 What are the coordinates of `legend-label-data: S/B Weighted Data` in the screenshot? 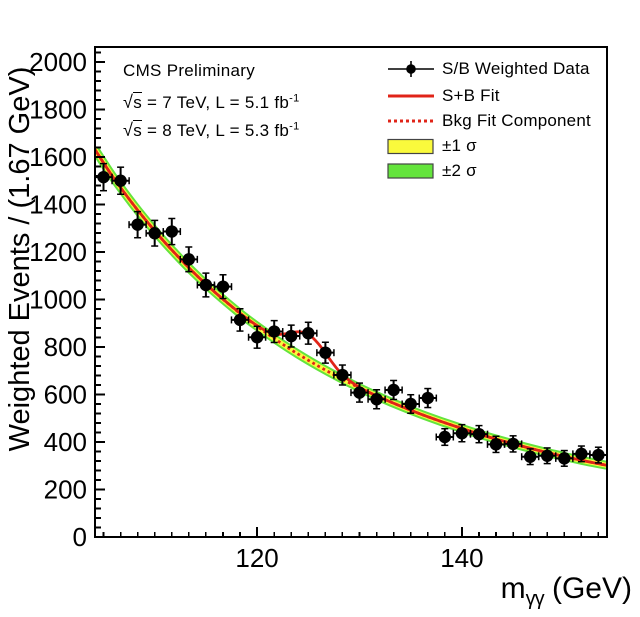 It's located at (516, 68).